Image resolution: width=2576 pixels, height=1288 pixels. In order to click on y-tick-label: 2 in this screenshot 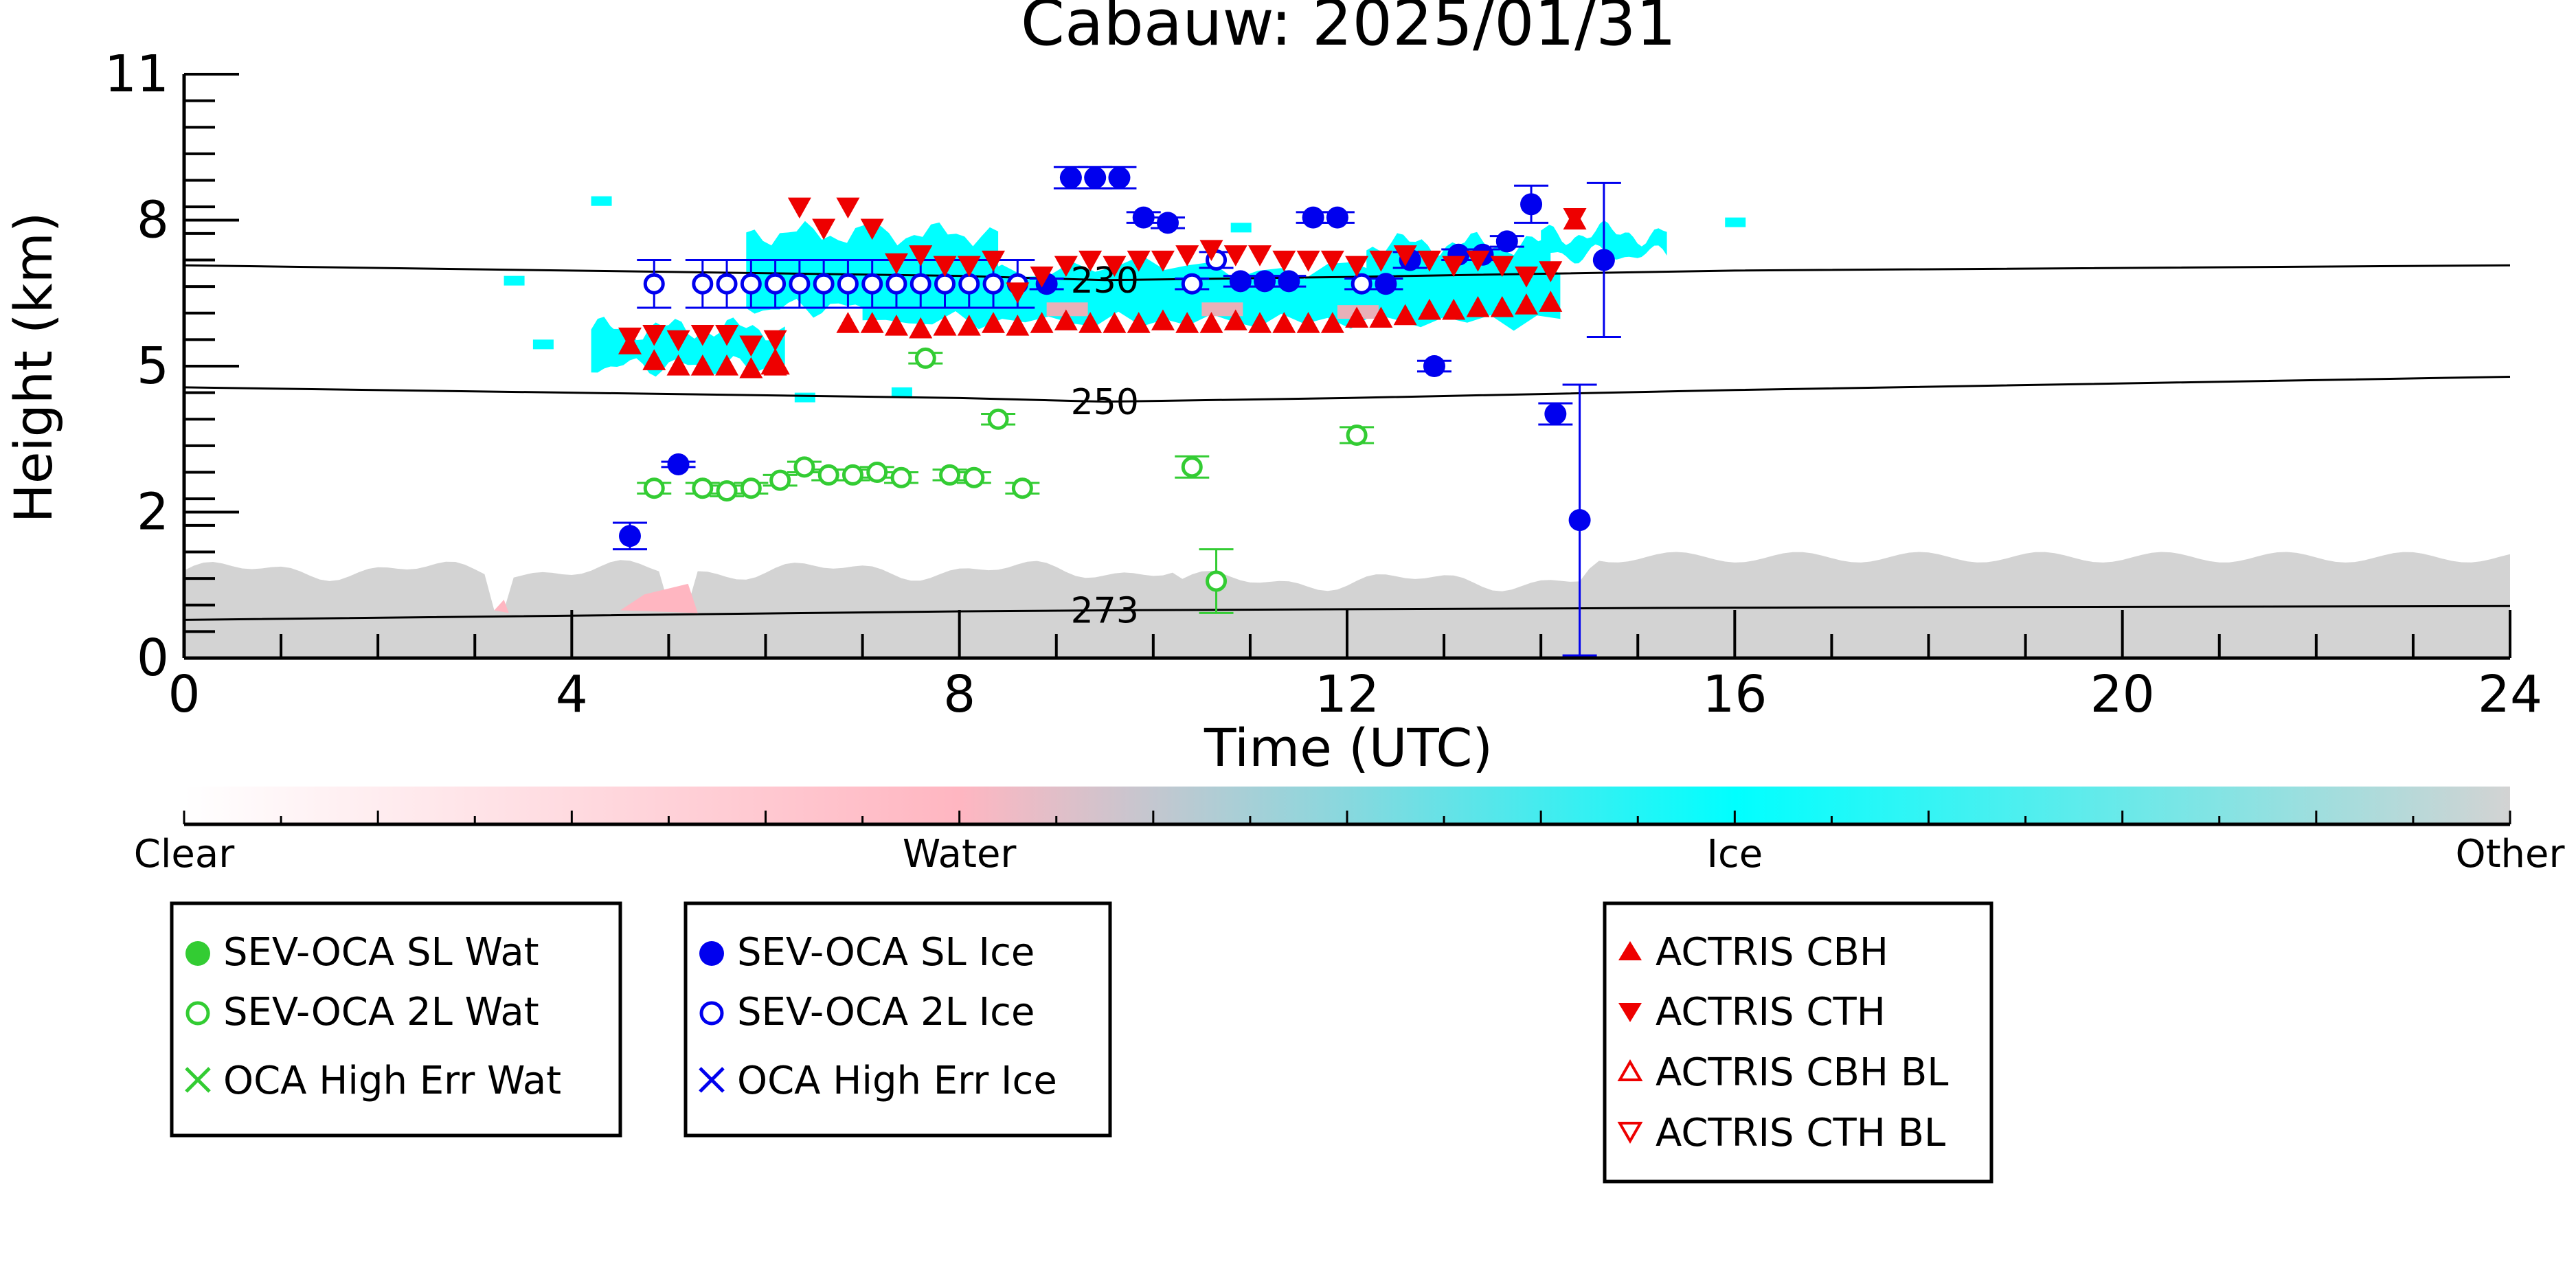, I will do `click(153, 512)`.